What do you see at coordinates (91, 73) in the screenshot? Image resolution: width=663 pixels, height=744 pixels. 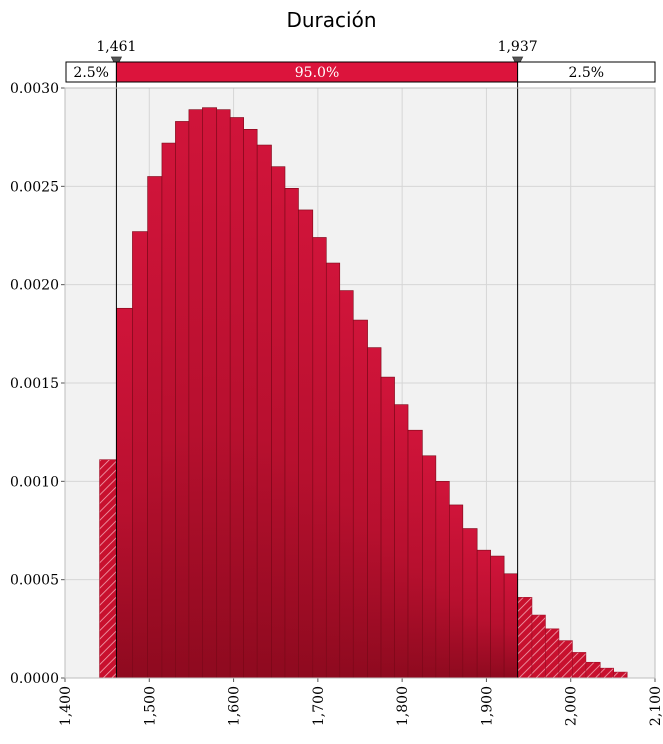 I see `left-tail-percent: 2.5%` at bounding box center [91, 73].